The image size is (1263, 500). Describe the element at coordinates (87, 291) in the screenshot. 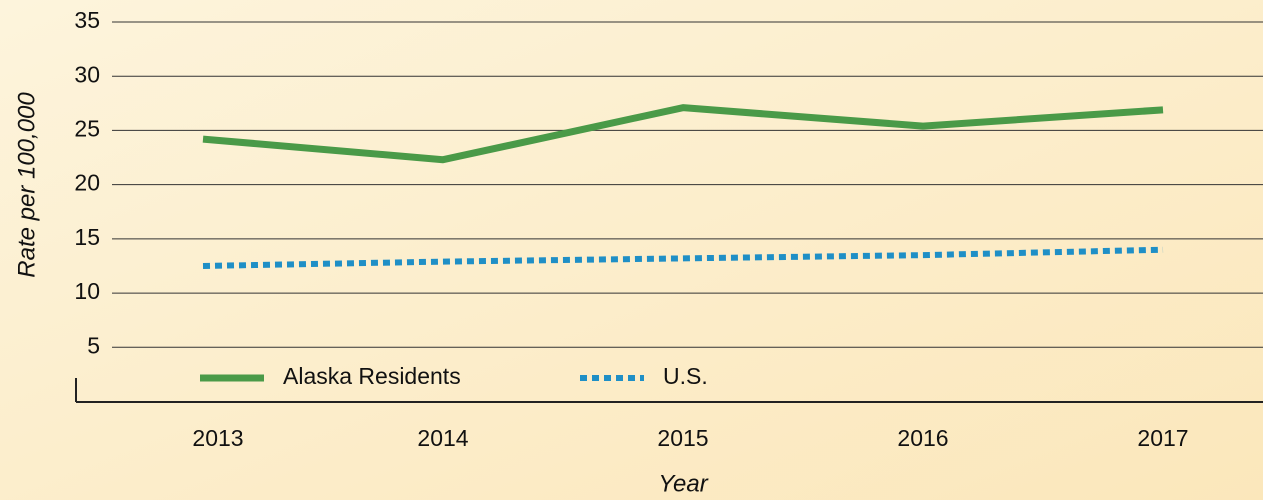

I see `y-tick-label: 10` at that location.